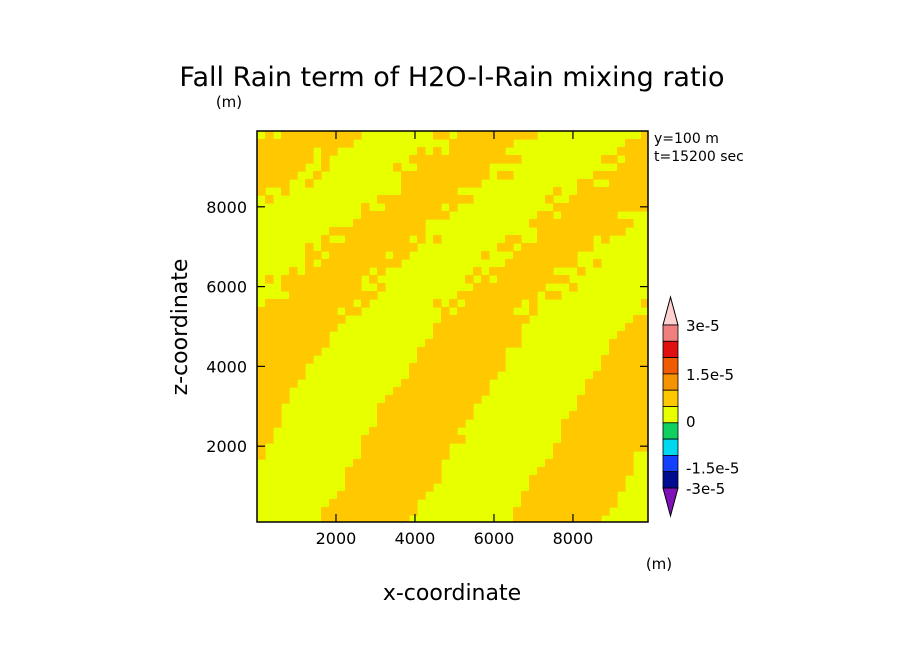 The image size is (904, 654). I want to click on colorbar-segment, so click(670, 333).